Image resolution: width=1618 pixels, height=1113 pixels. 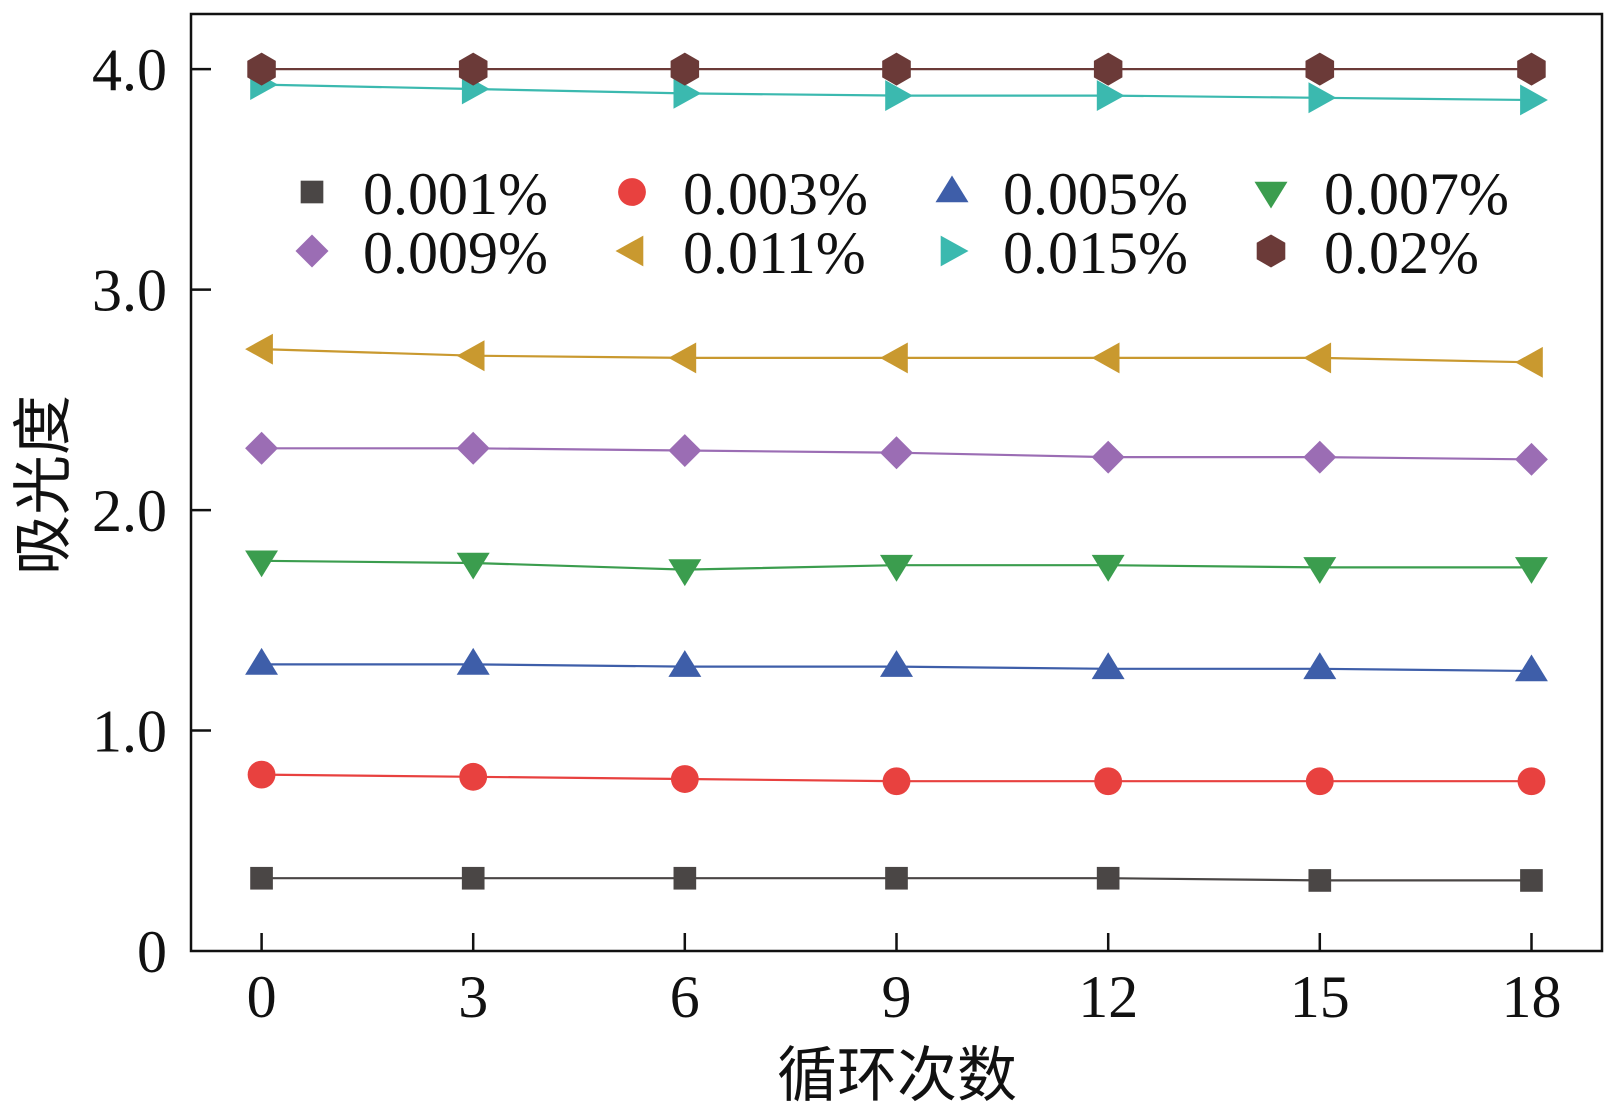 What do you see at coordinates (129, 511) in the screenshot?
I see `y-tick-label-3: 2.0` at bounding box center [129, 511].